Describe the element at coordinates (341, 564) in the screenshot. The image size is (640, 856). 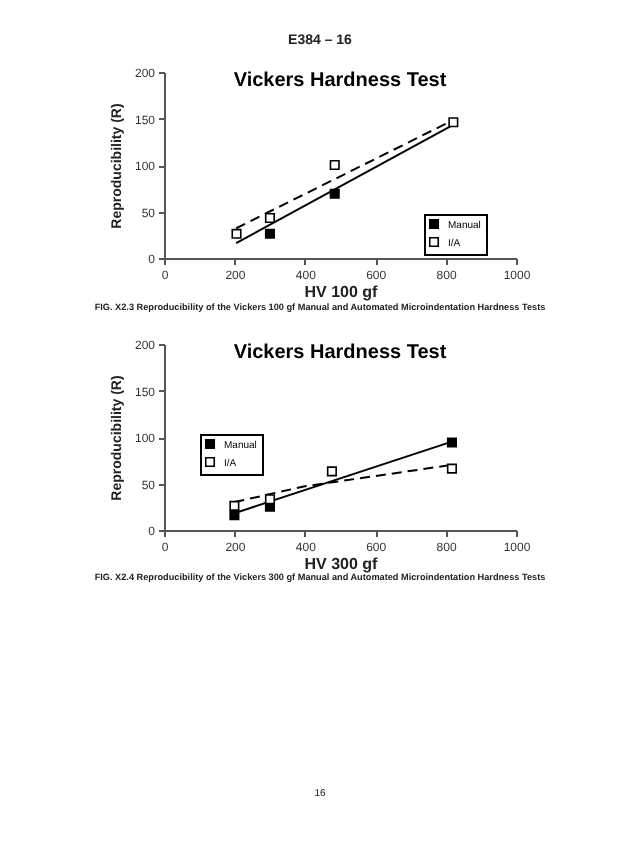
I see `x-axis-title: HV 300 gf` at that location.